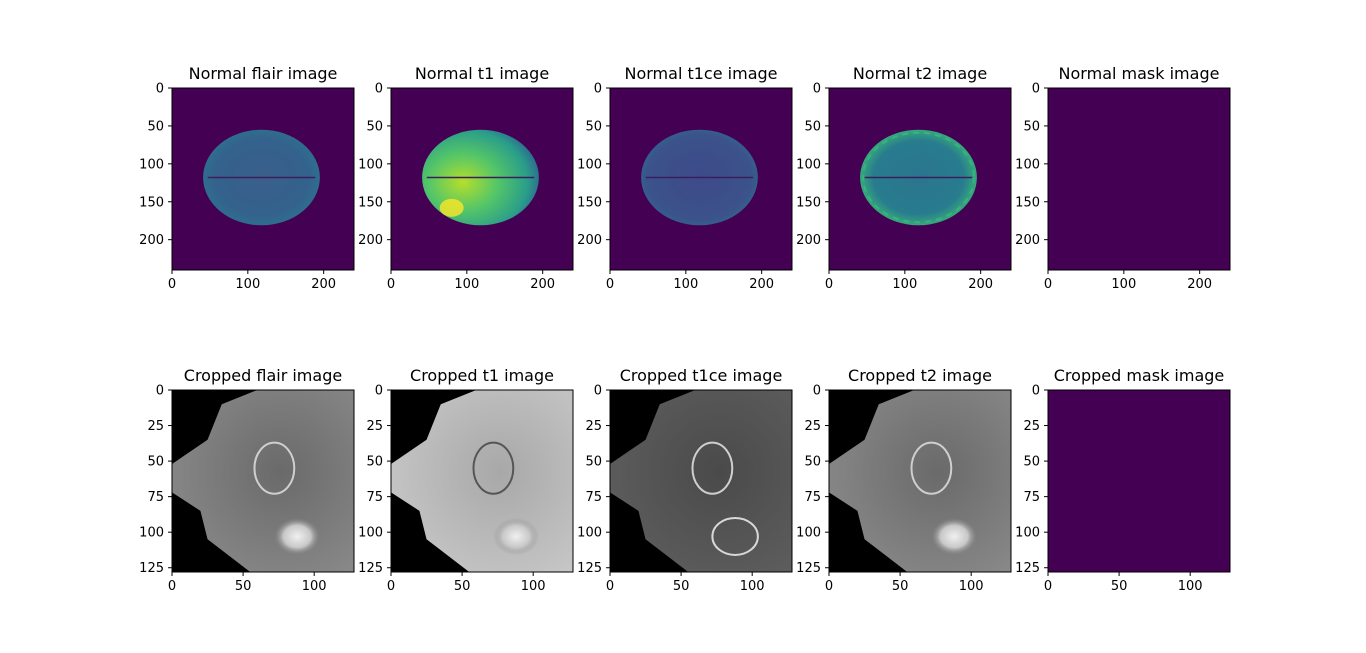  Describe the element at coordinates (263, 73) in the screenshot. I see `subplot-title: Normal flair image` at that location.